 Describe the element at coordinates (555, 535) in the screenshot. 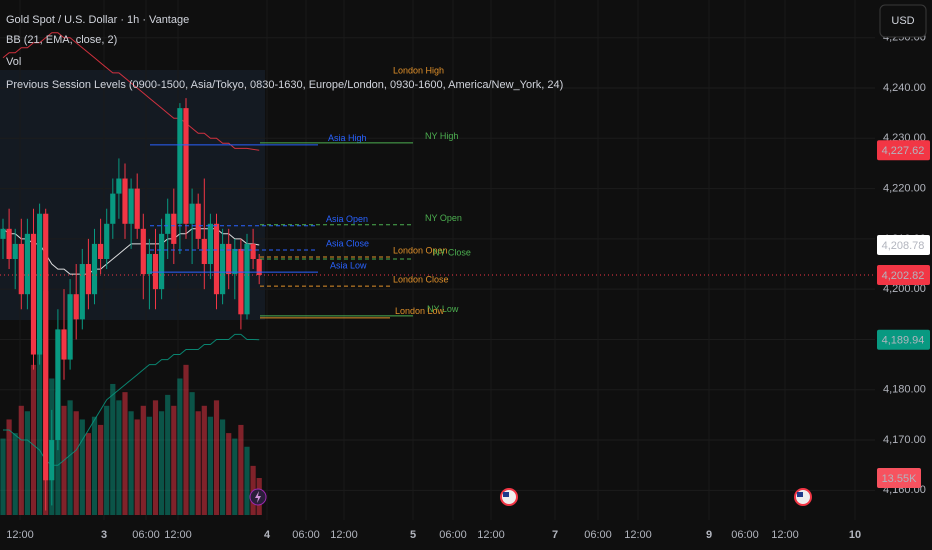

I see `x-tick-label: 7` at that location.